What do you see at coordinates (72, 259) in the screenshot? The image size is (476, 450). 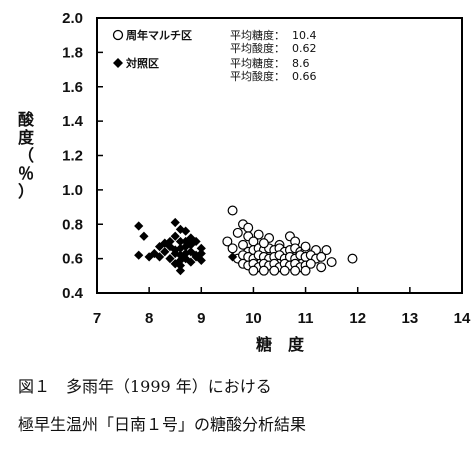 I see `y-tick-label: 0.6` at bounding box center [72, 259].